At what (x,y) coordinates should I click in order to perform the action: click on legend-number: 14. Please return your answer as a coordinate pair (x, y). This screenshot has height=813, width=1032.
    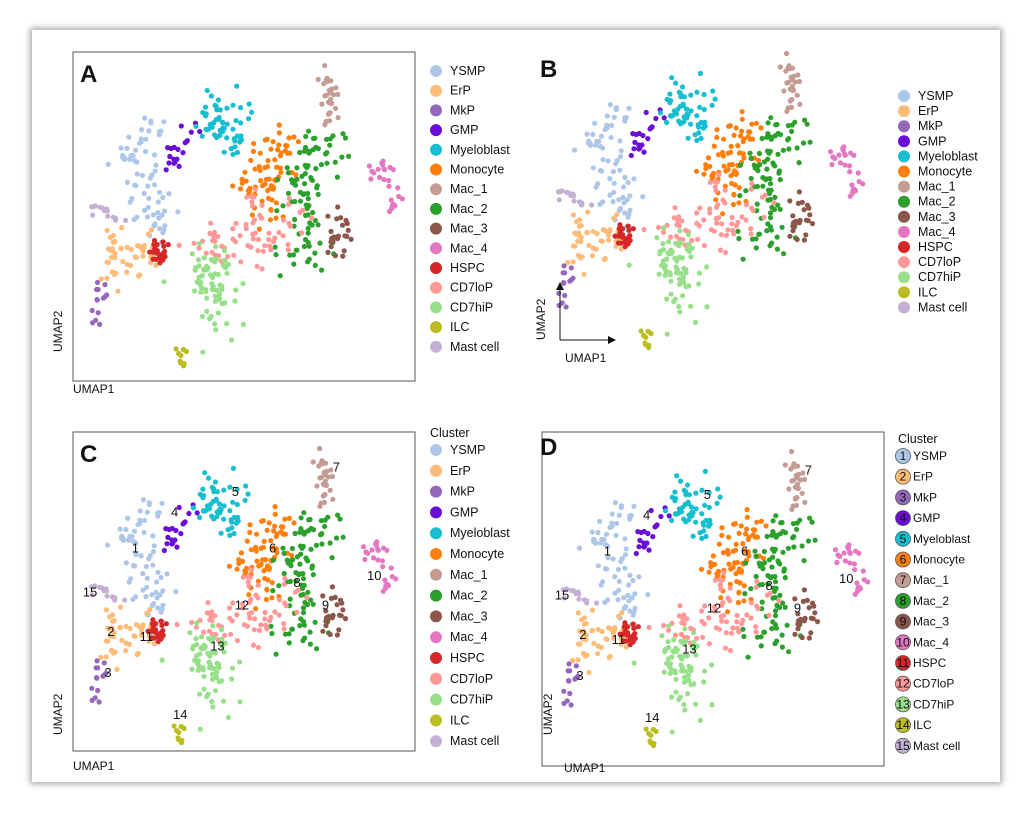
    Looking at the image, I should click on (903, 725).